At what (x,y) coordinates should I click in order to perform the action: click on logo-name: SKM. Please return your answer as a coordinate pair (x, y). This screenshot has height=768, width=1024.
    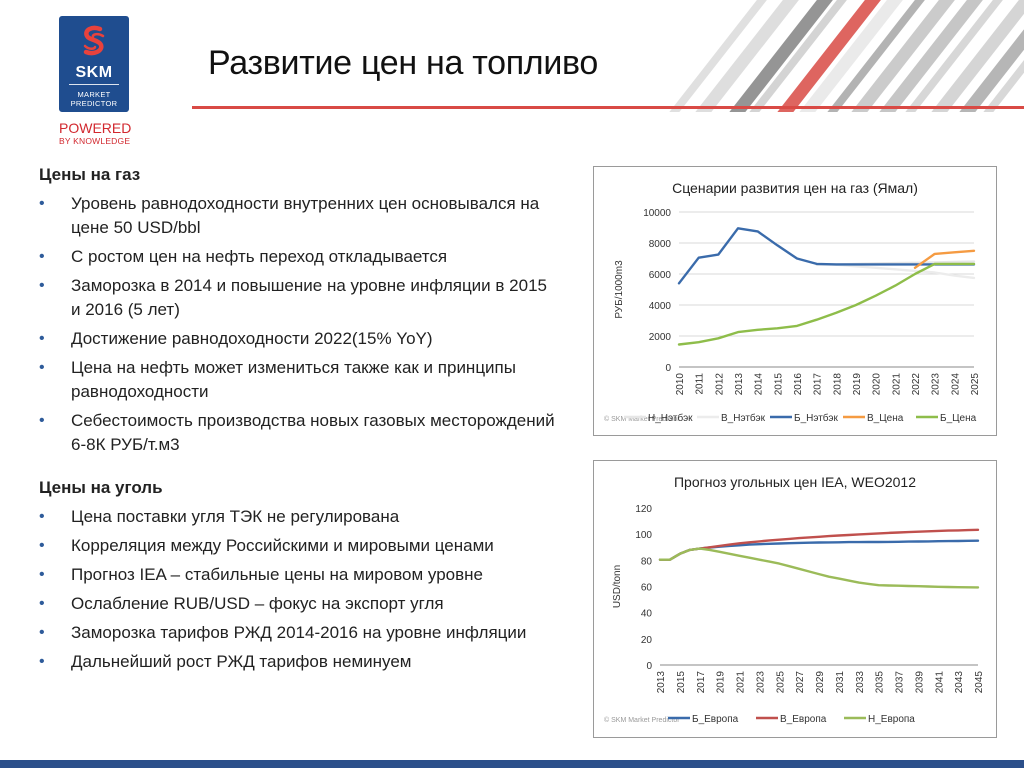
    Looking at the image, I should click on (94, 72).